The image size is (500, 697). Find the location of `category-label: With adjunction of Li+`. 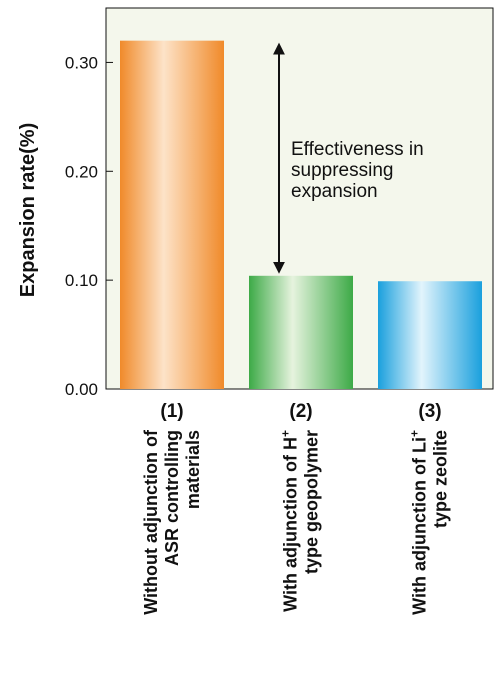

category-label: With adjunction of Li+ is located at coordinates (419, 522).